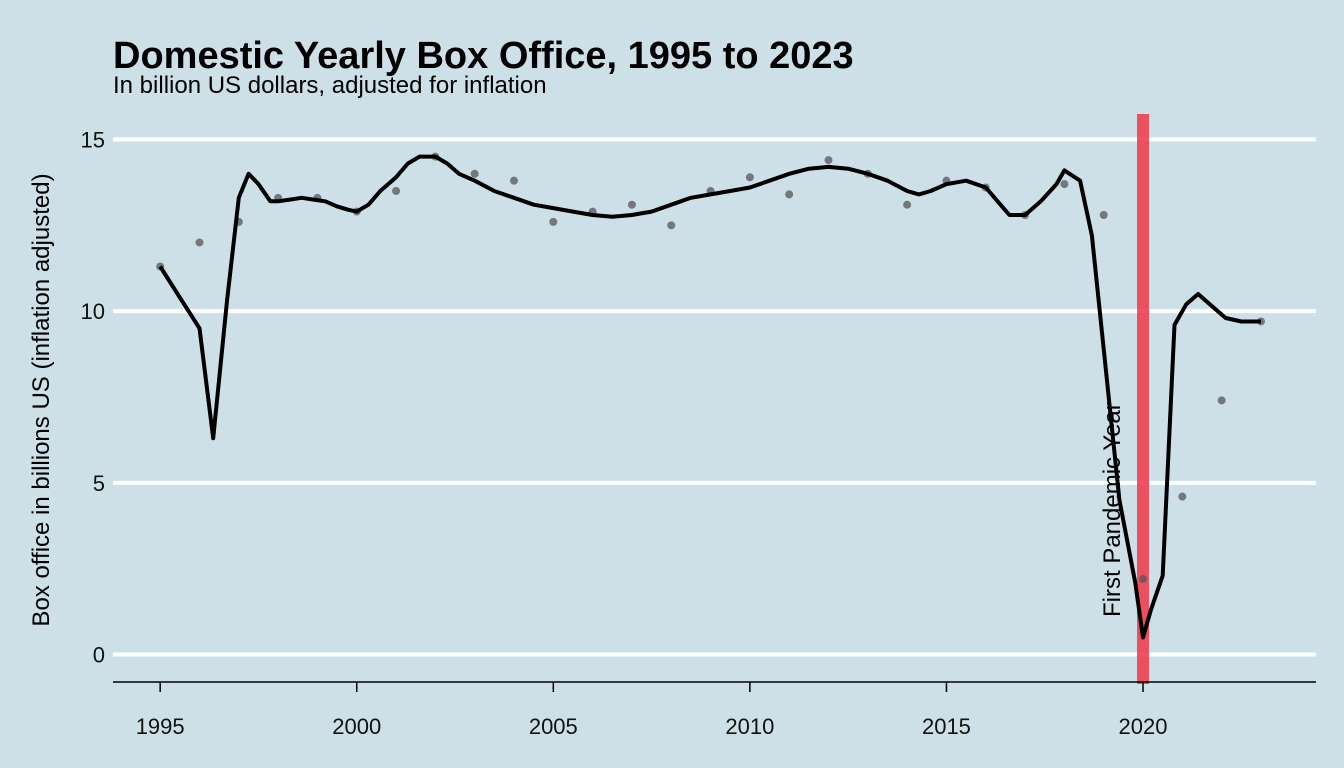 The width and height of the screenshot is (1344, 768). What do you see at coordinates (483, 56) in the screenshot?
I see `chart-title: Domestic Yearly Box Office, 1995 to 2023` at bounding box center [483, 56].